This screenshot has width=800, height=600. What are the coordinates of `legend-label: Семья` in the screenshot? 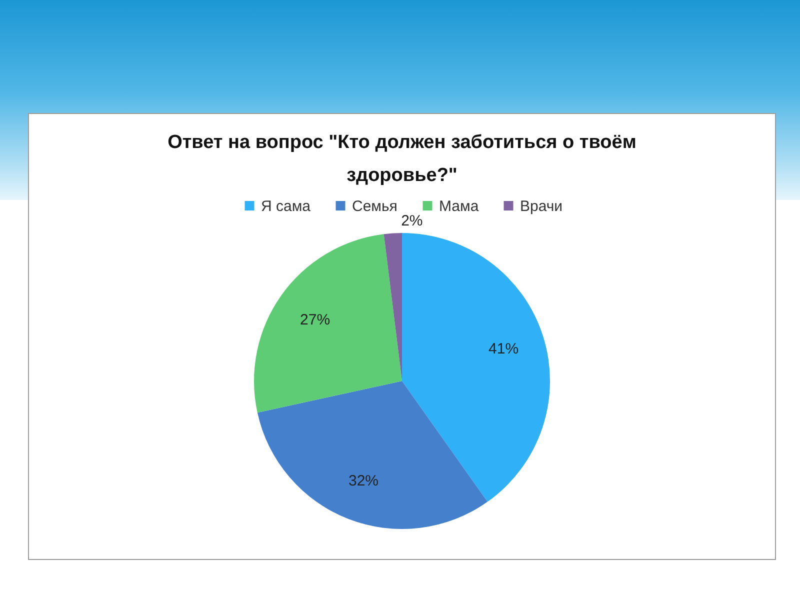 It's located at (375, 206).